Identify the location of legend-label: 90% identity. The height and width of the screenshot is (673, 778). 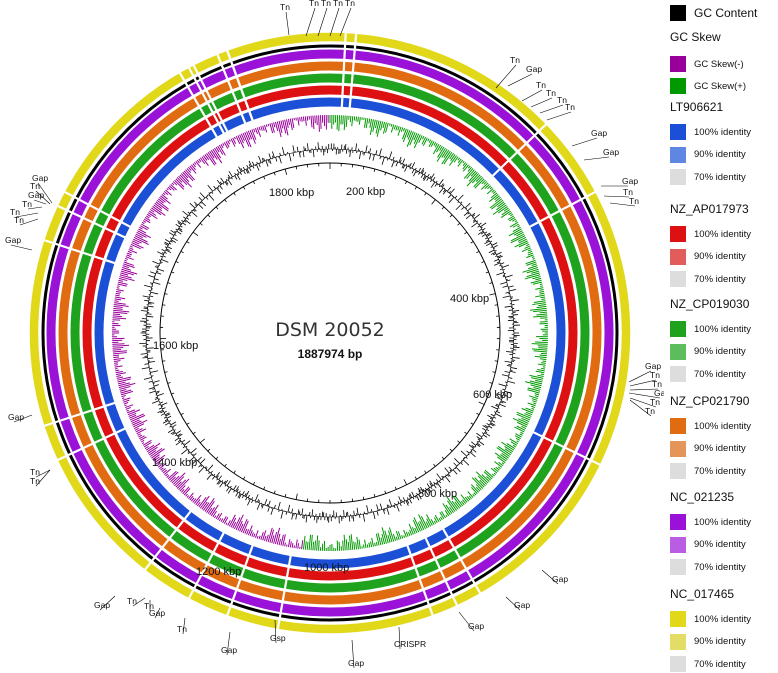
(720, 256).